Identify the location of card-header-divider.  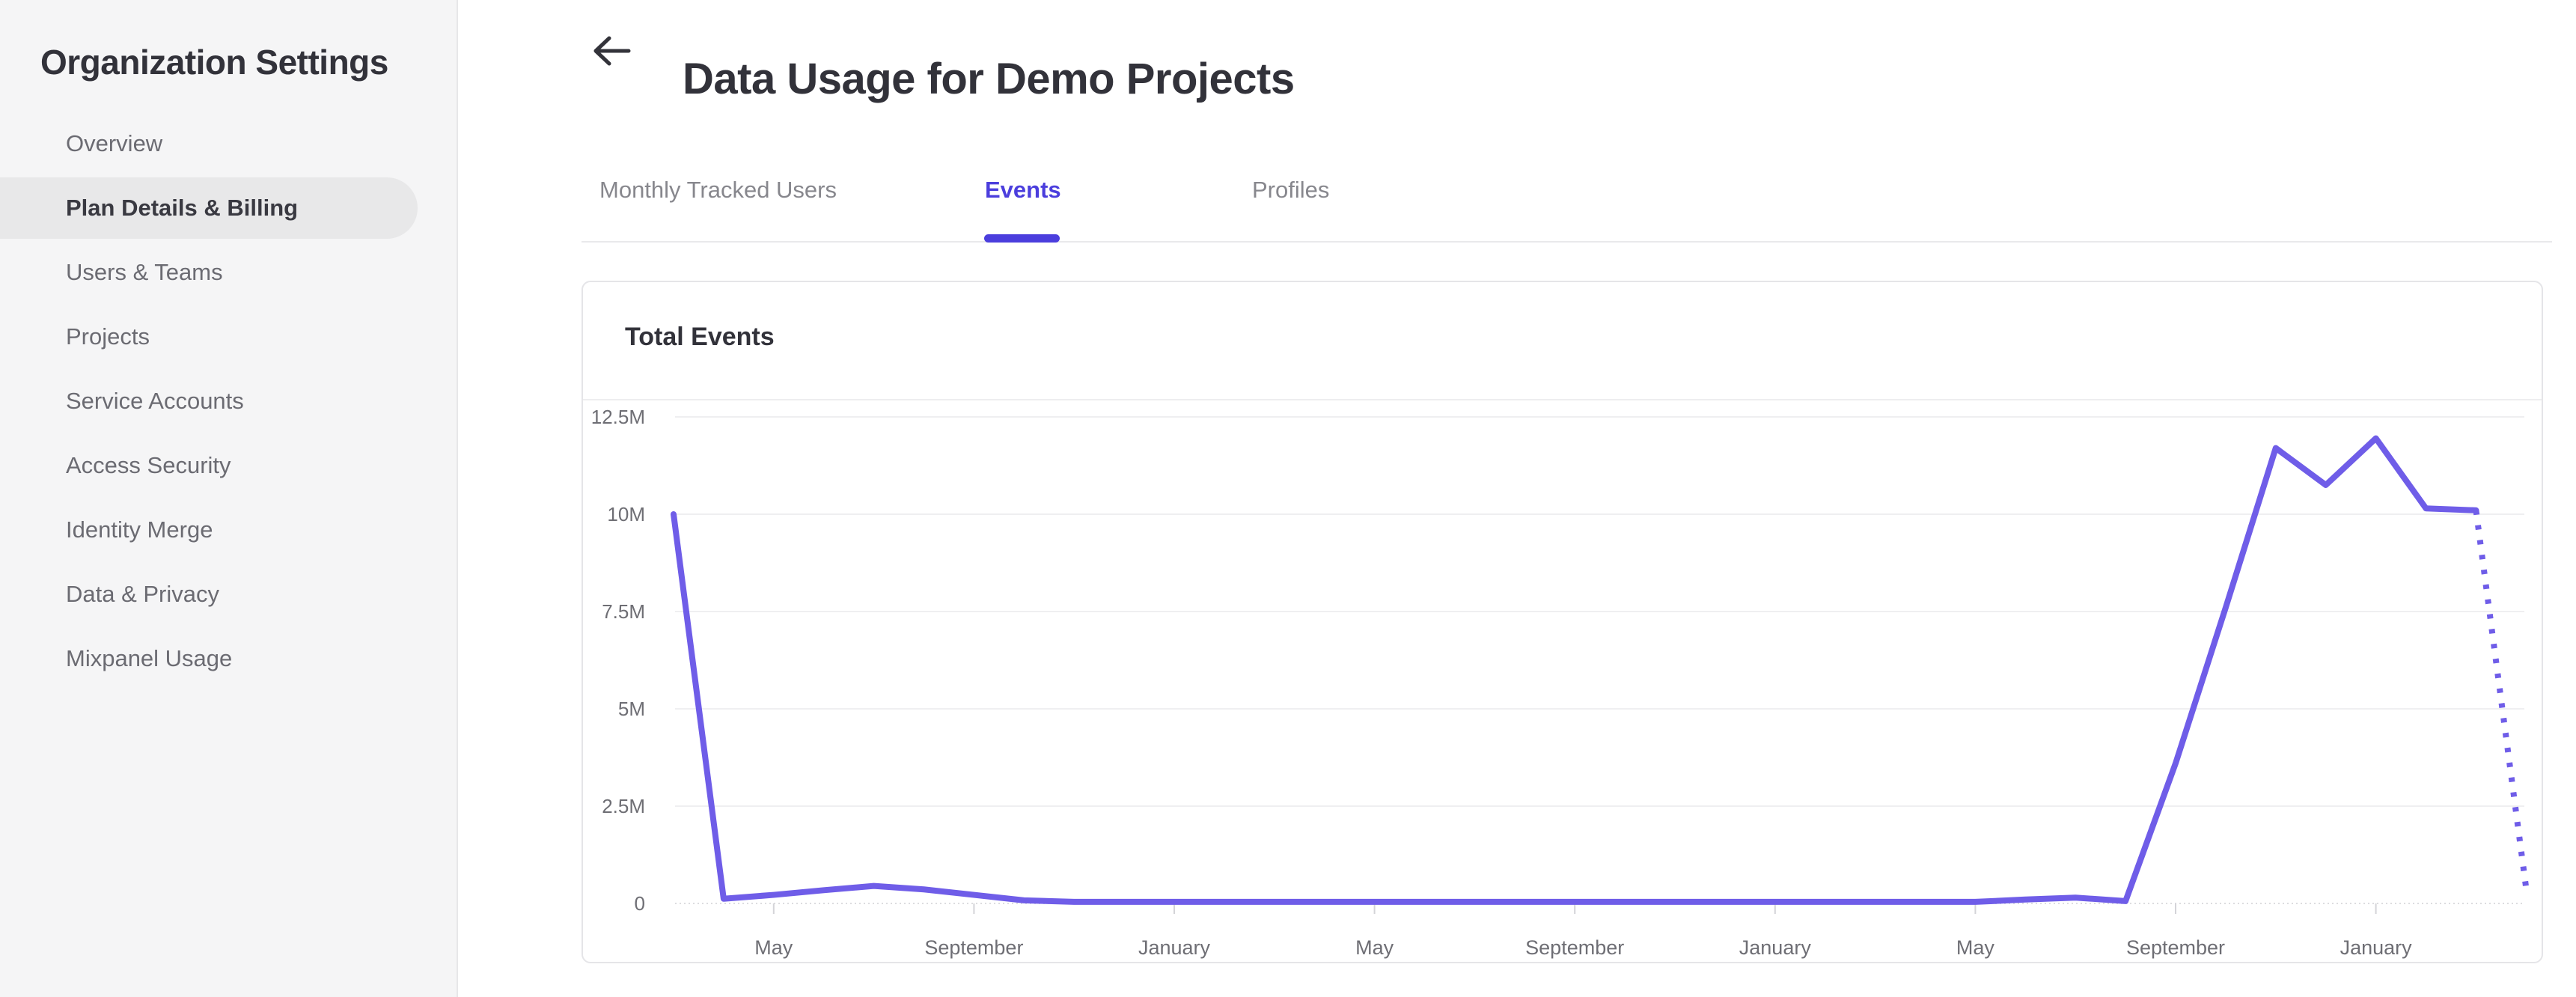
(1562, 400).